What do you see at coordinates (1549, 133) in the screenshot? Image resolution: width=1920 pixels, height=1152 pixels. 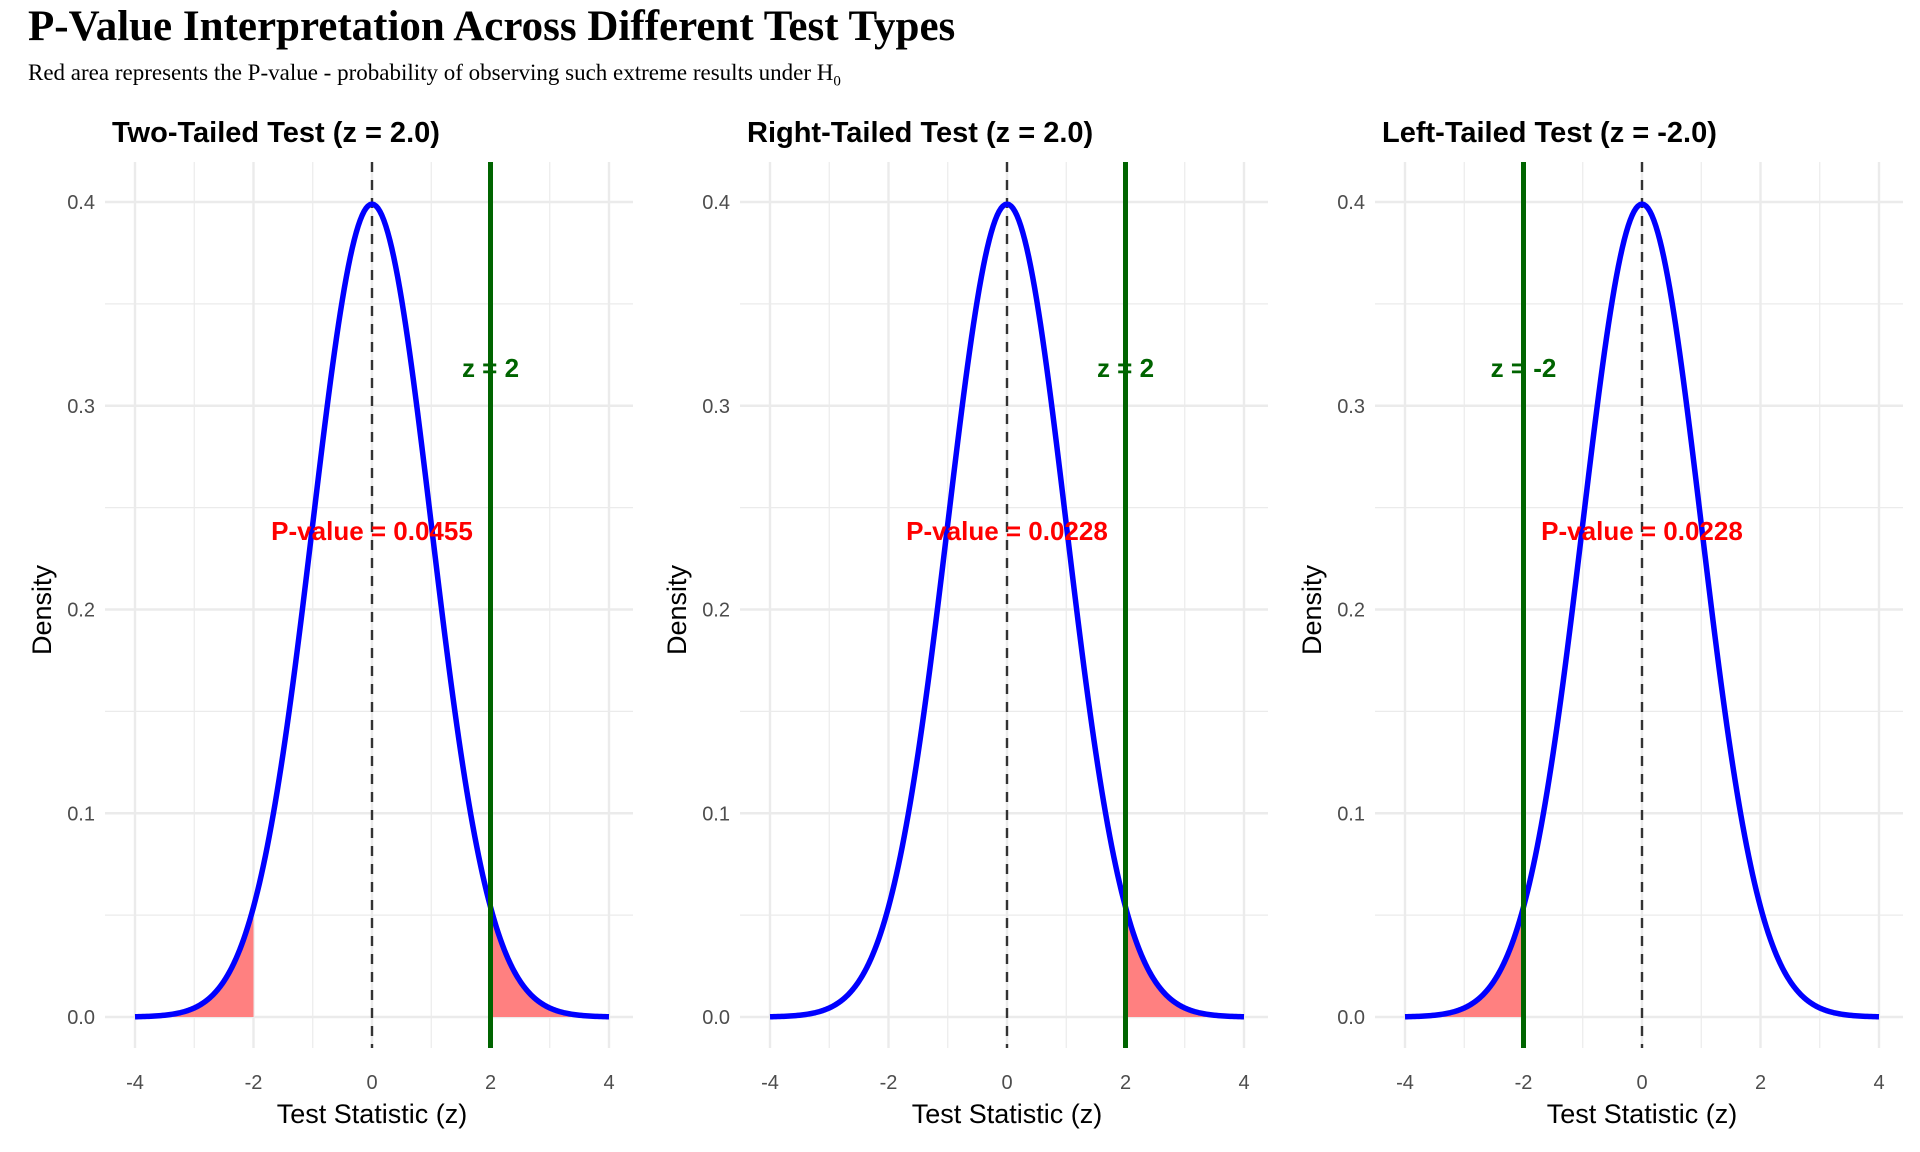 I see `panel-title: Left-Tailed Test (z = -2.0)` at bounding box center [1549, 133].